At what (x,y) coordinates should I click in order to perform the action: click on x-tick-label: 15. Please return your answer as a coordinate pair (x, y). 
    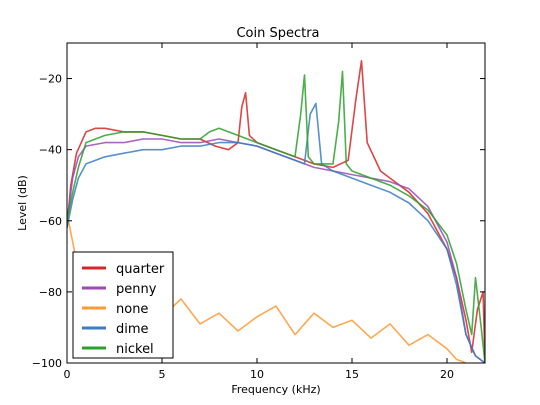
    Looking at the image, I should click on (352, 374).